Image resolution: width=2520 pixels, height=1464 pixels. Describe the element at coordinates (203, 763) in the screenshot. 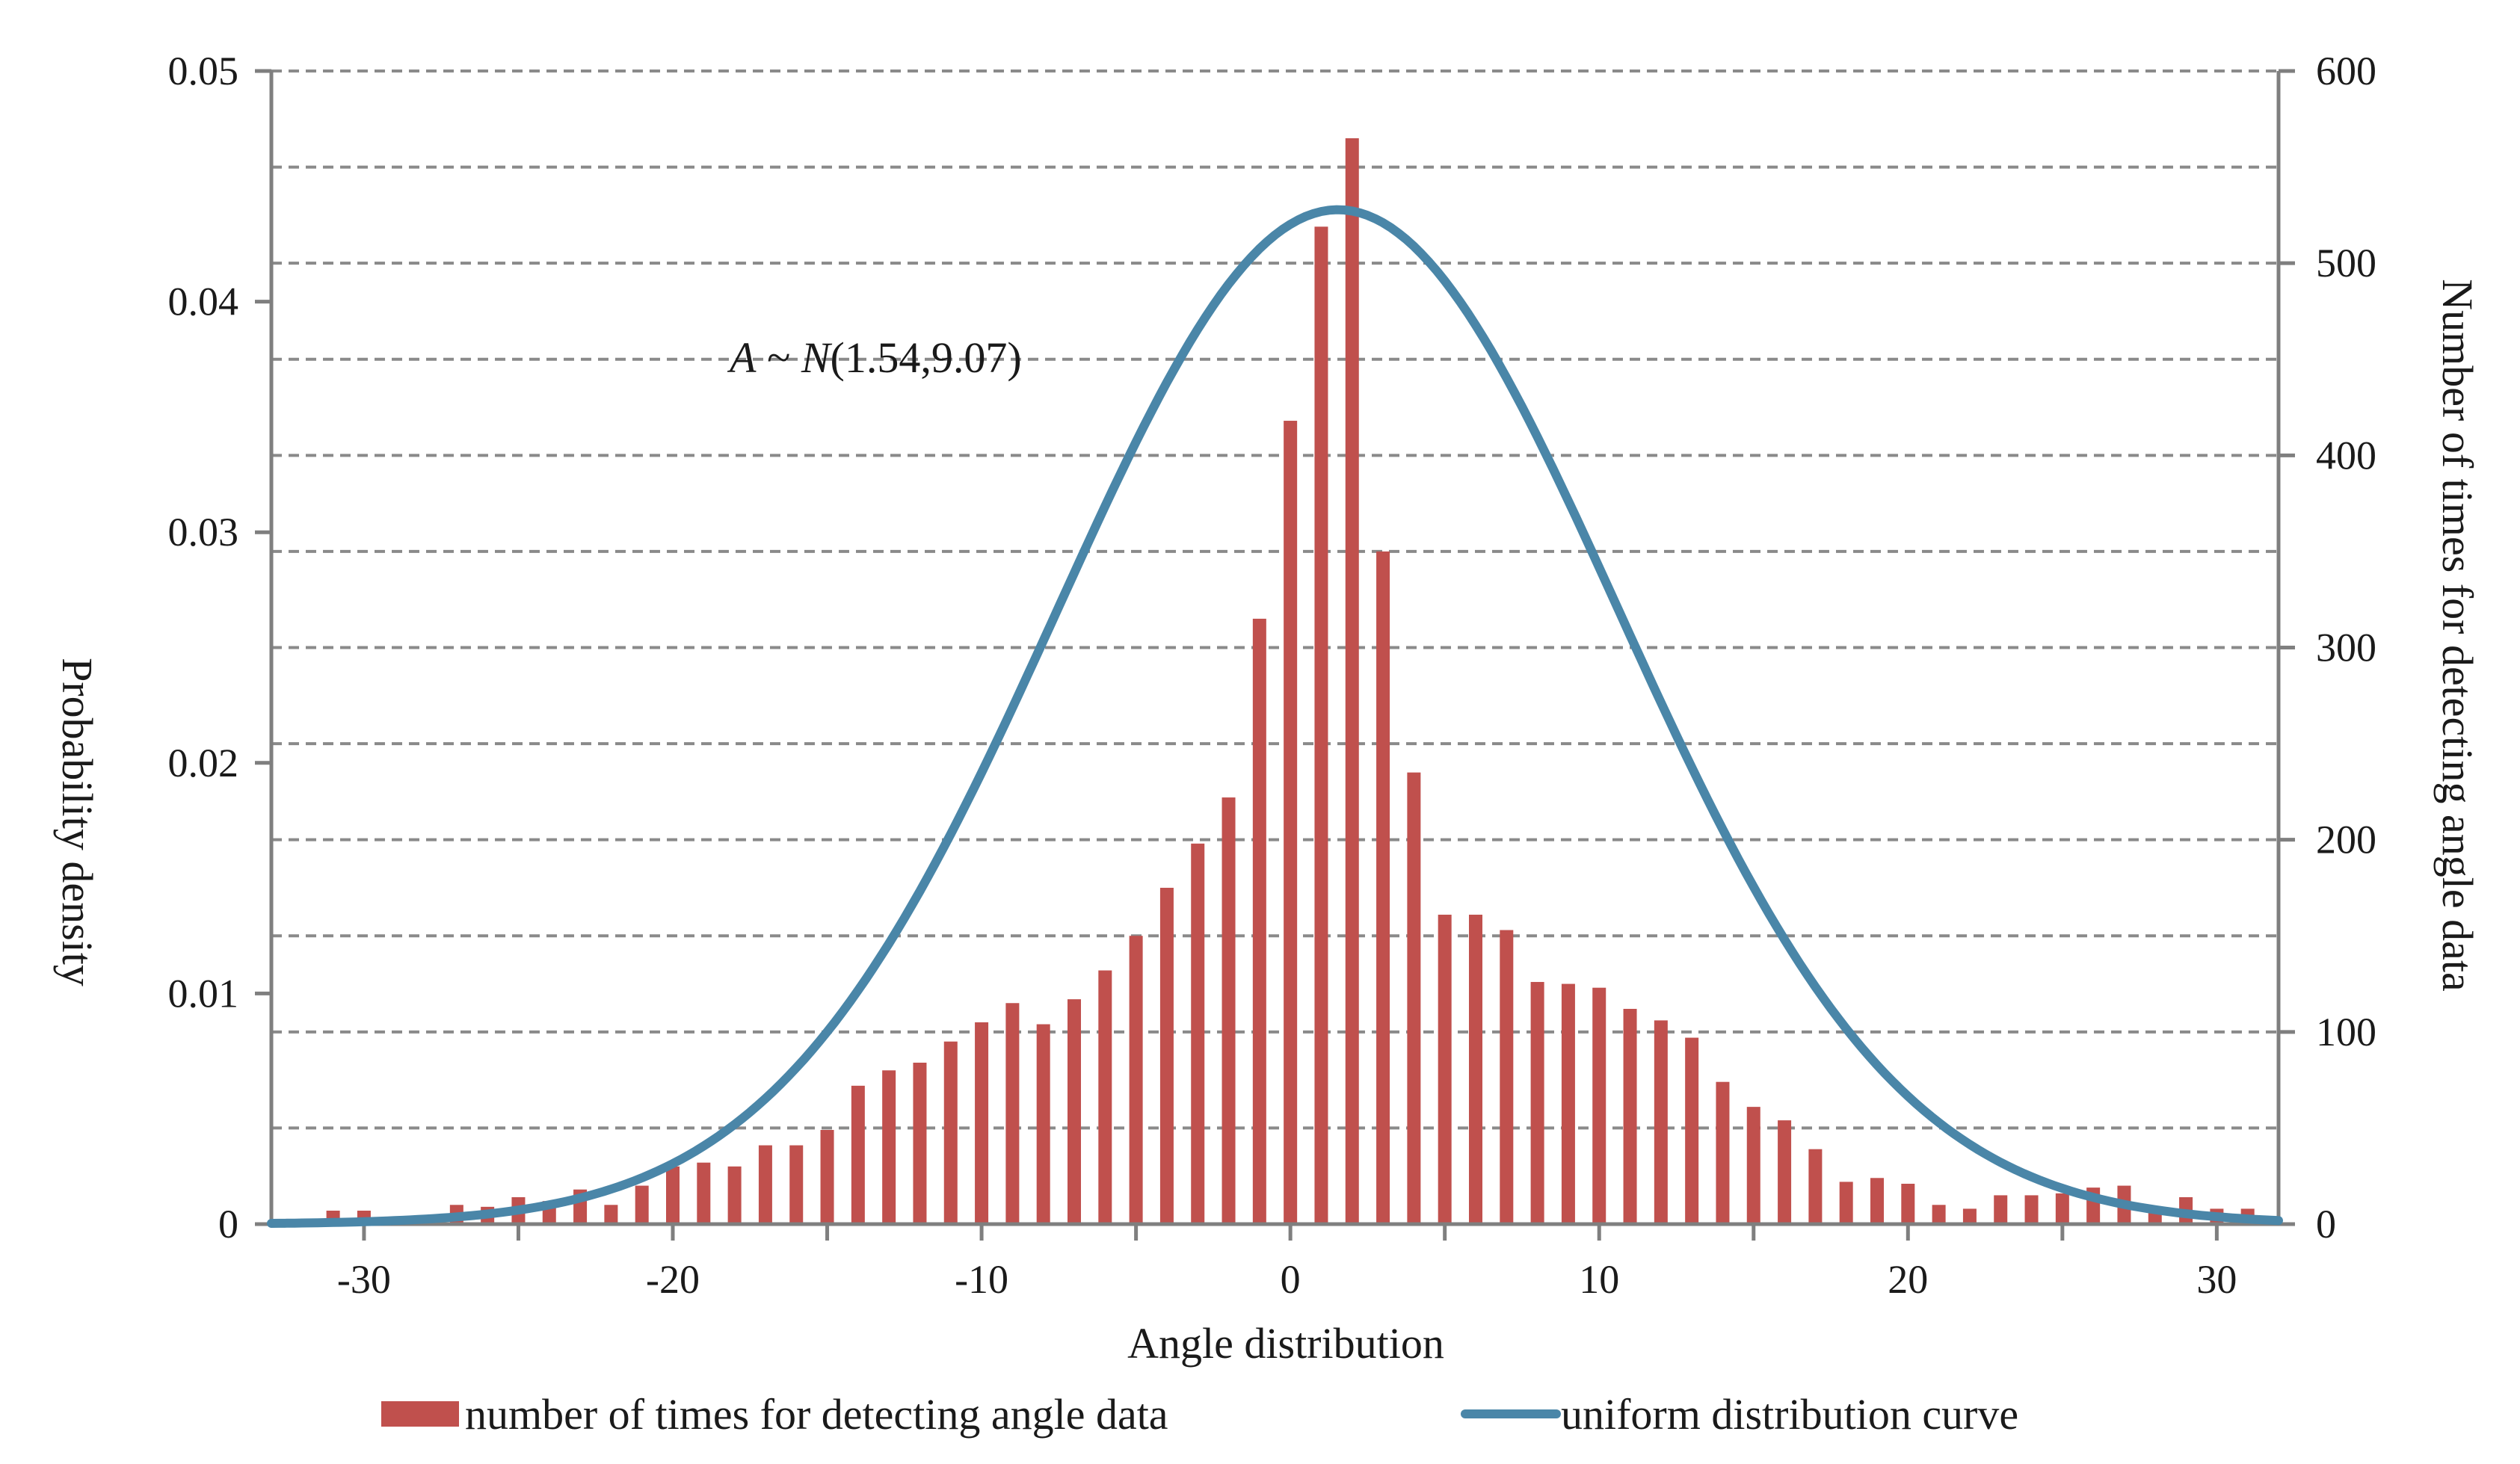

I see `left-tick-label: 0.02` at that location.